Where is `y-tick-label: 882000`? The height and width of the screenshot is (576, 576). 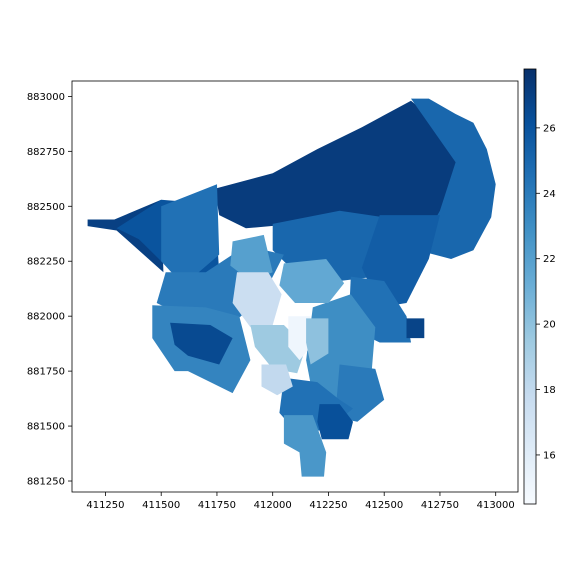 y-tick-label: 882000 is located at coordinates (46, 317).